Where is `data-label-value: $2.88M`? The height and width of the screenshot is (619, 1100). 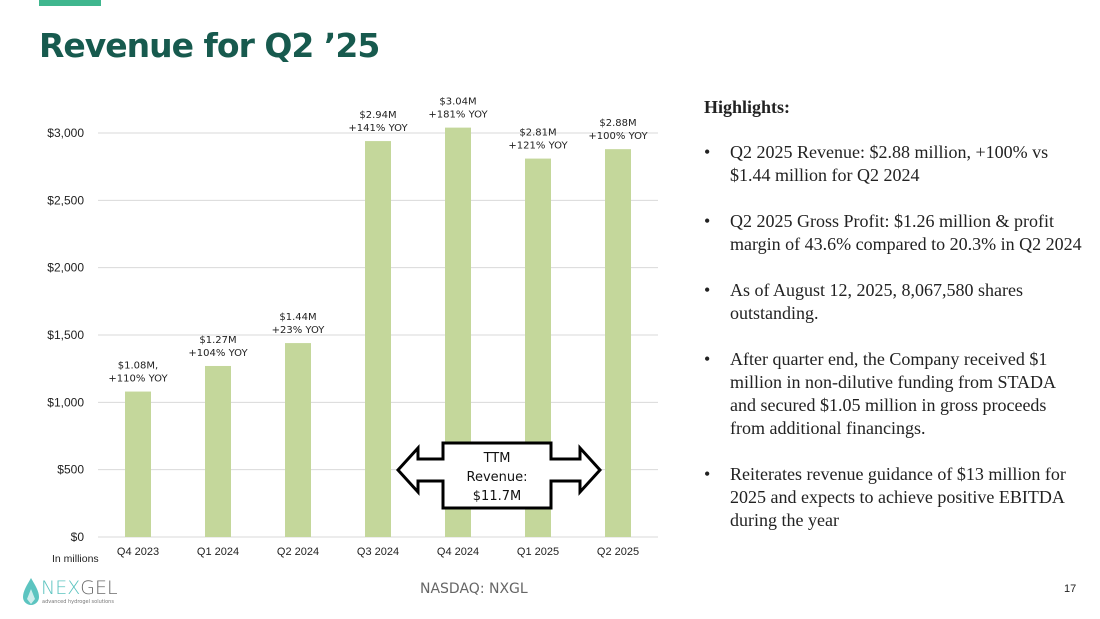
data-label-value: $2.88M is located at coordinates (617, 123).